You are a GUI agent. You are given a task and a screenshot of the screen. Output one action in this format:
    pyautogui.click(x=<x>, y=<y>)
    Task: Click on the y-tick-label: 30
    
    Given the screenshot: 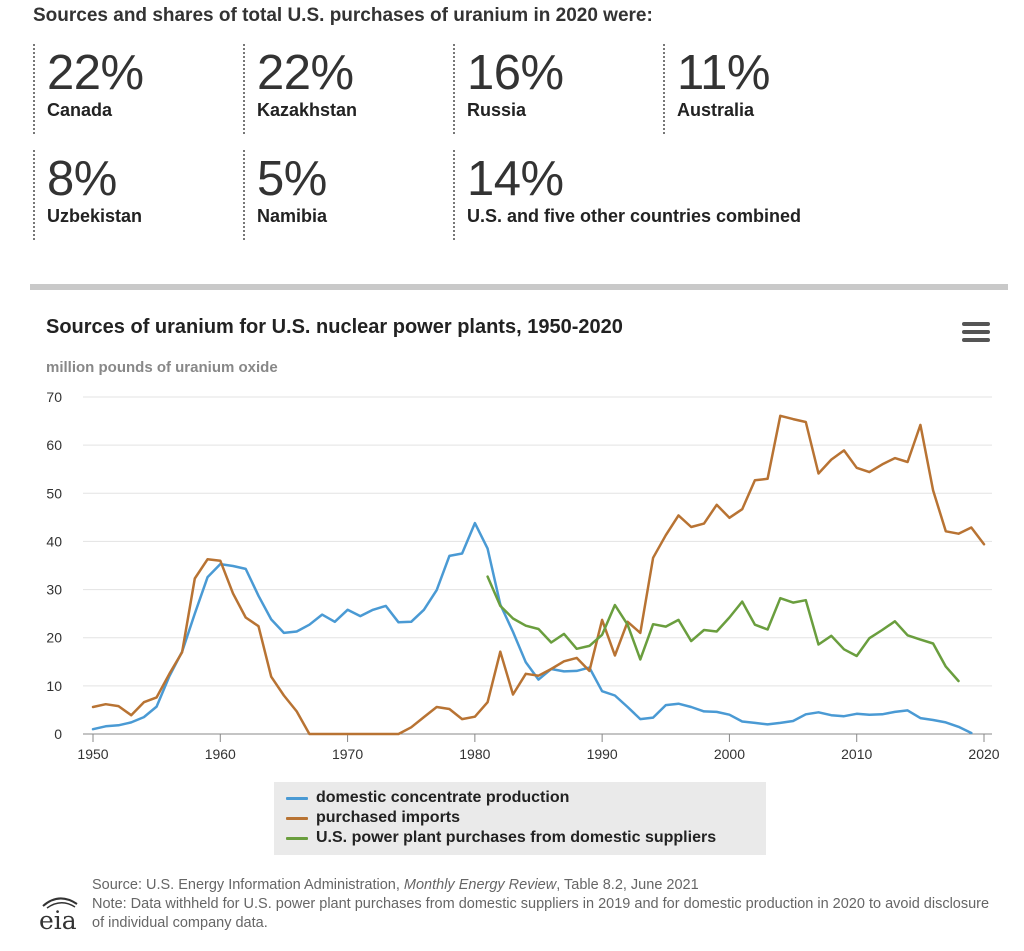 What is the action you would take?
    pyautogui.click(x=54, y=590)
    